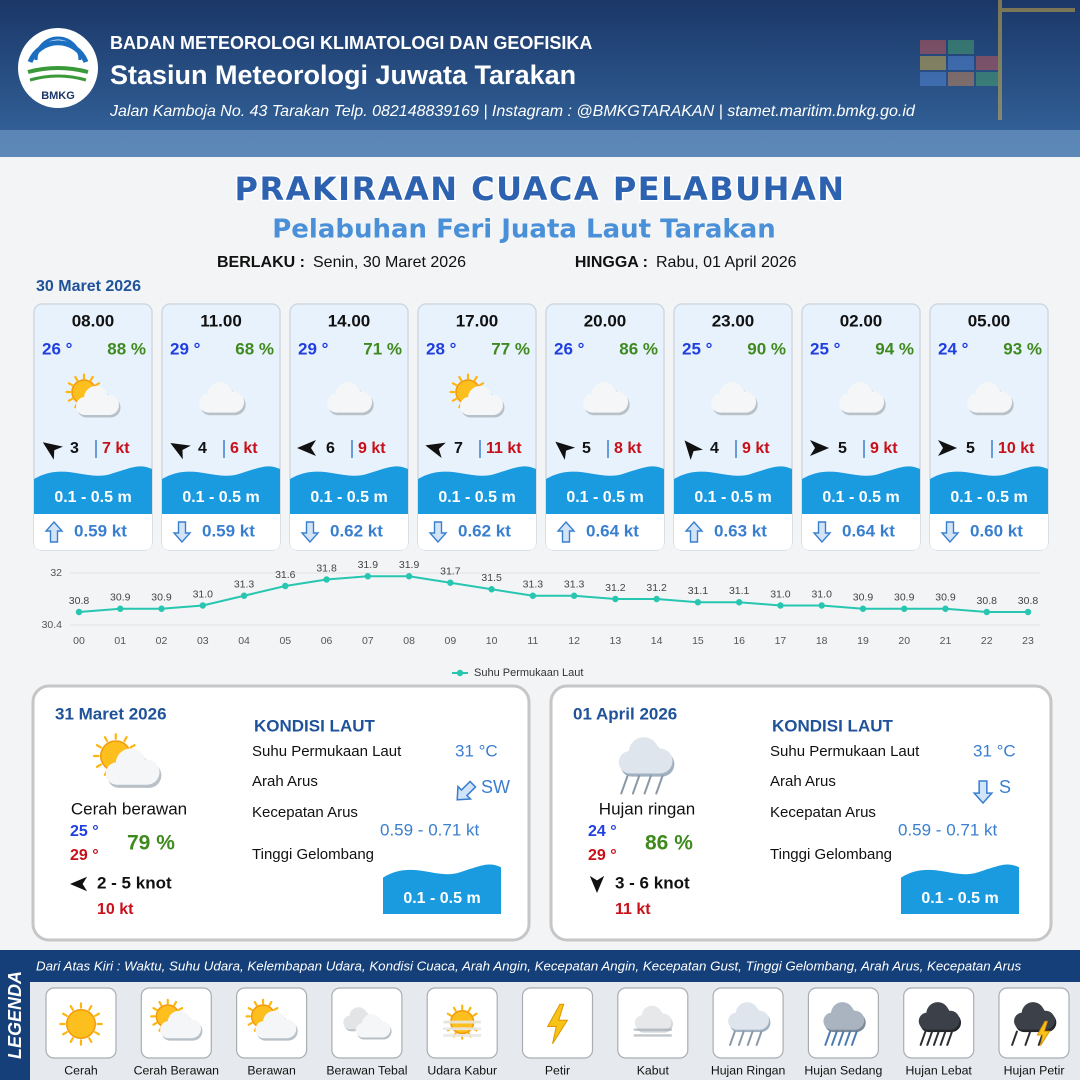  I want to click on card-wind: 4, so click(202, 448).